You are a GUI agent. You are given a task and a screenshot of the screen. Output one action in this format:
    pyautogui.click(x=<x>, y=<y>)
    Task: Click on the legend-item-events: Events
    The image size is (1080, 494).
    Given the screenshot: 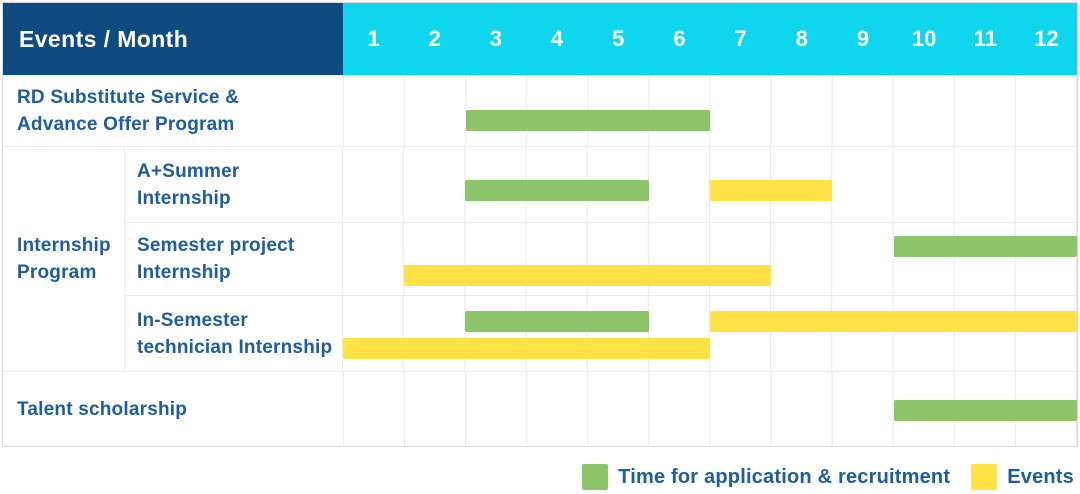 What is the action you would take?
    pyautogui.click(x=1022, y=477)
    